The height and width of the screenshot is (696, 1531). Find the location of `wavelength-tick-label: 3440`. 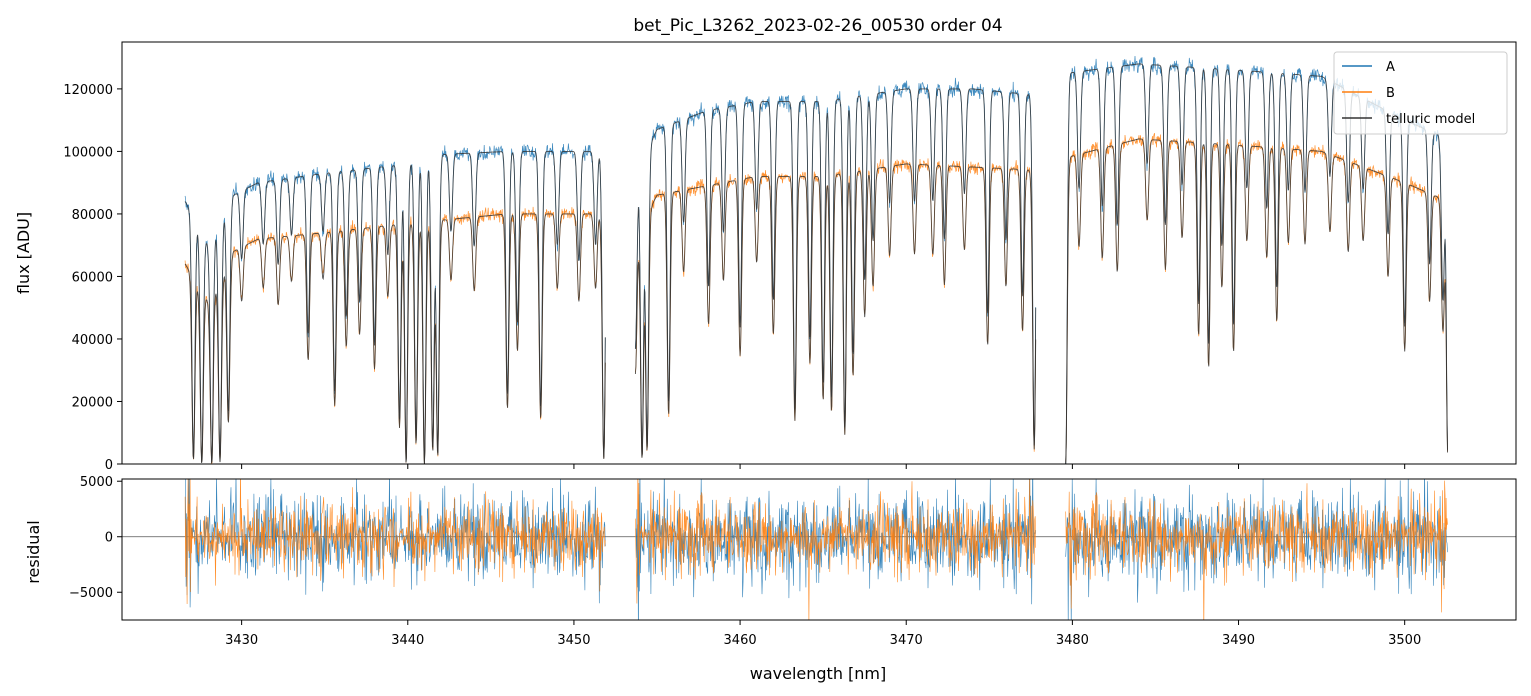

wavelength-tick-label: 3440 is located at coordinates (407, 640).